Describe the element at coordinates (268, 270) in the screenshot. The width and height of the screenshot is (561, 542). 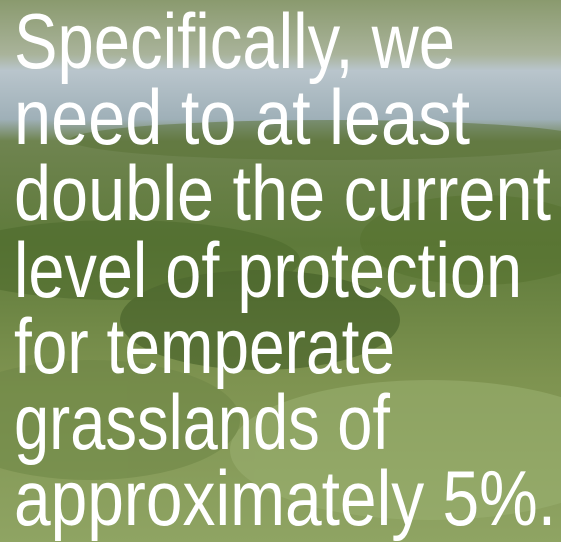
I see `quote-line: level of protection` at that location.